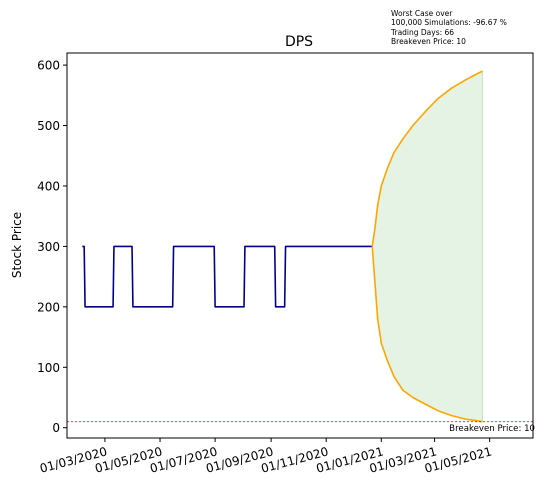  I want to click on history-line, so click(227, 276).